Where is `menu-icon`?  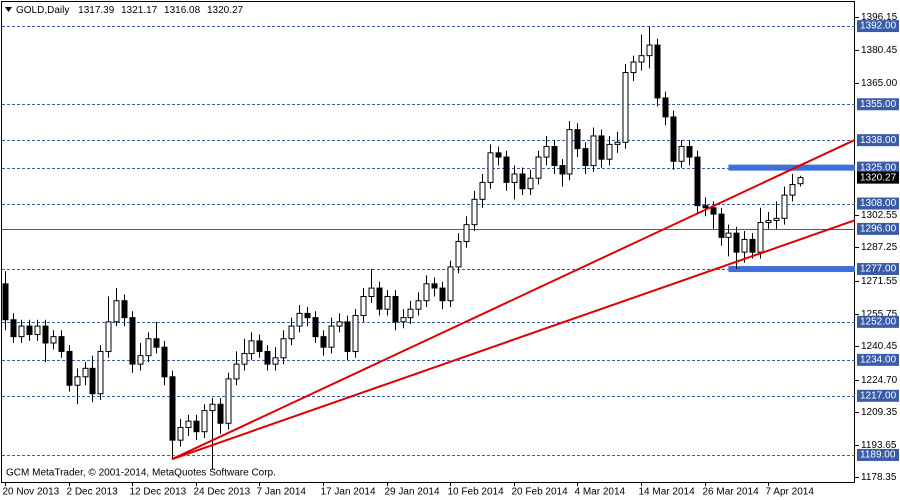
menu-icon is located at coordinates (8, 9).